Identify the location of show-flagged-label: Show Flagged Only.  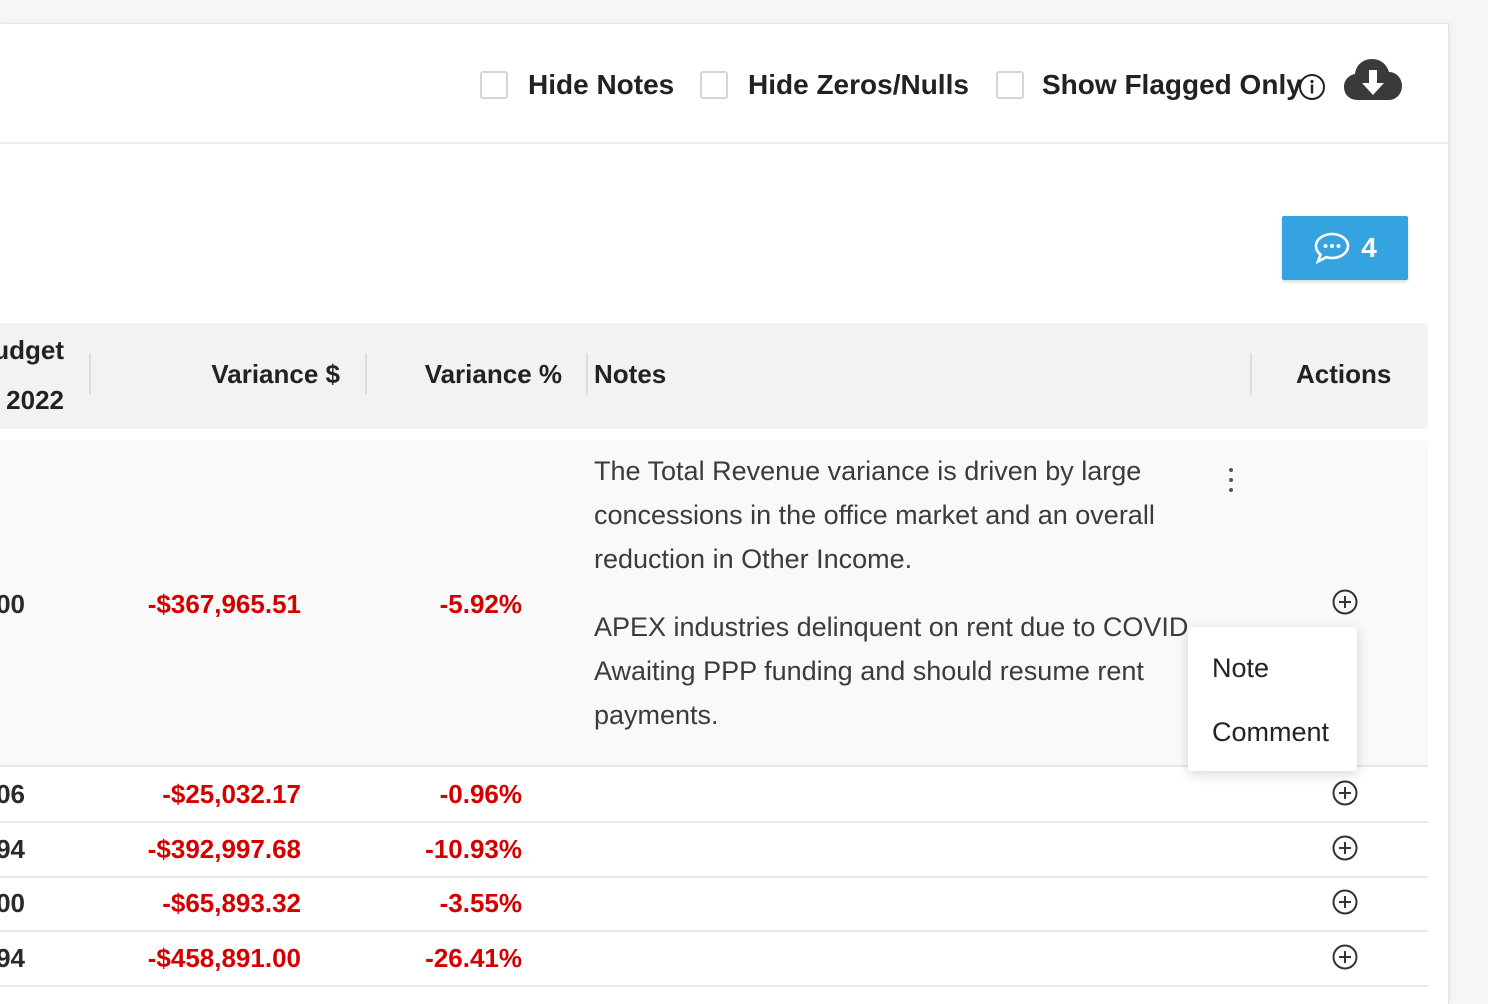
(1172, 85).